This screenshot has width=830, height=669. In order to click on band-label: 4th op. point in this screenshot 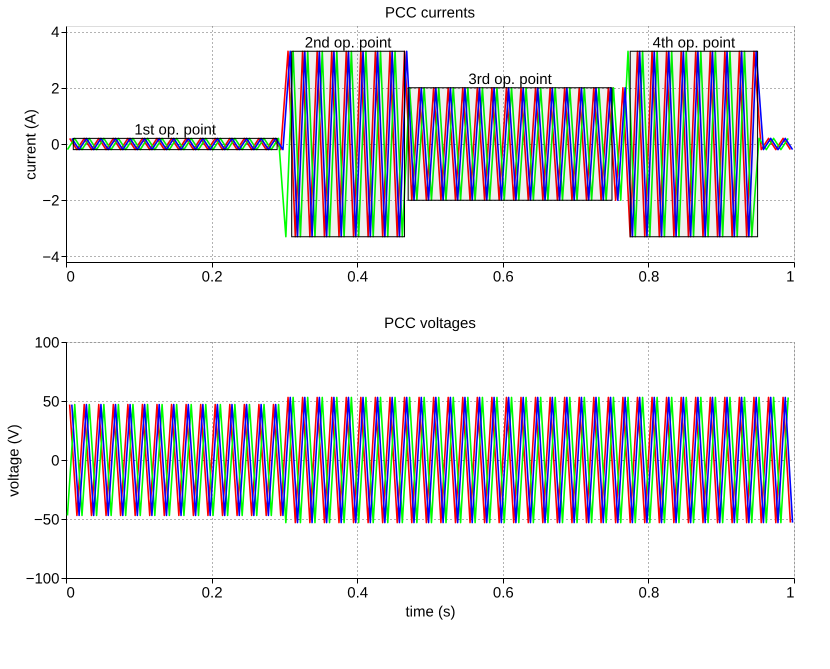, I will do `click(694, 43)`.